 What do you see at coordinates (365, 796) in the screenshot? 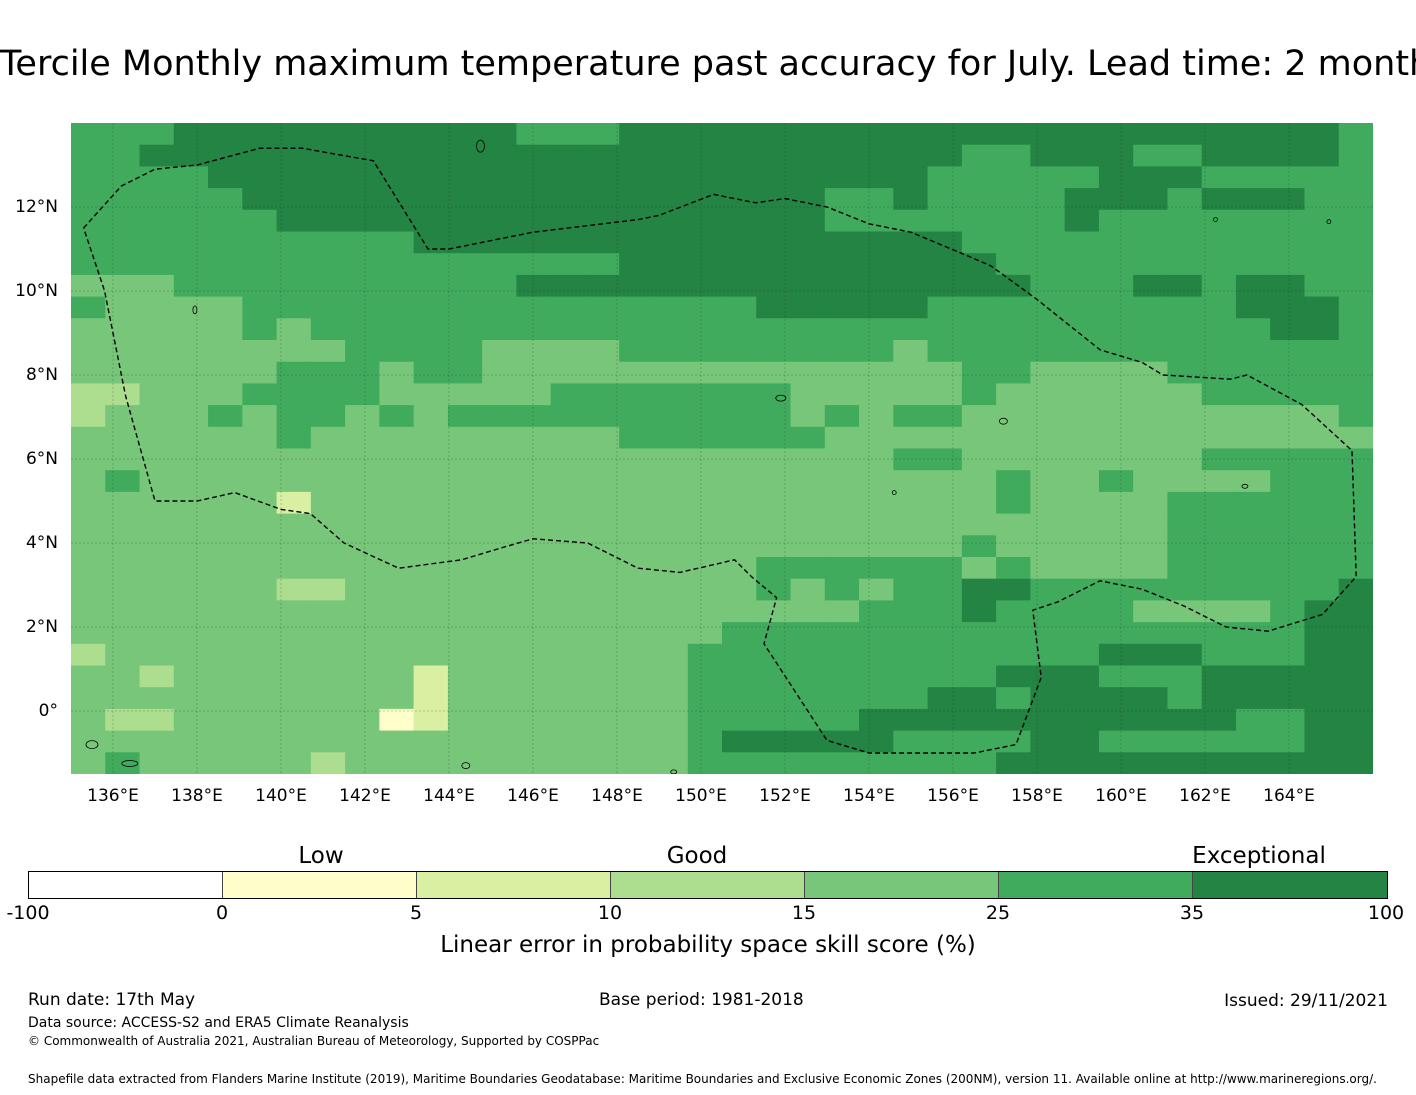
I see `lon-label-142e: 142°E` at bounding box center [365, 796].